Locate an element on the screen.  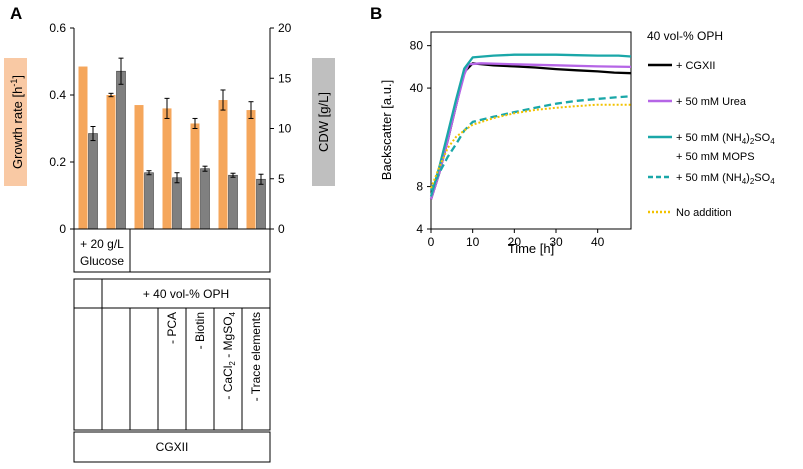
a-left-tick-label: 0.2 is located at coordinates (57, 162).